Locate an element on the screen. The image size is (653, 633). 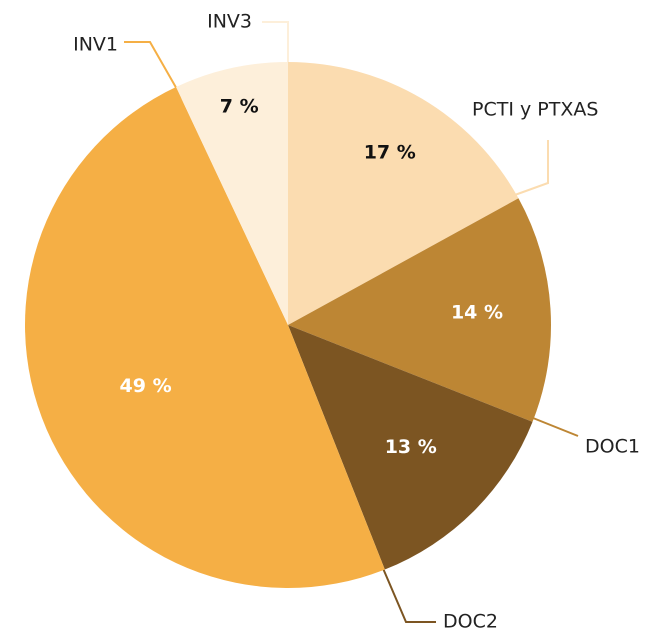
value-label: 14 % is located at coordinates (477, 313).